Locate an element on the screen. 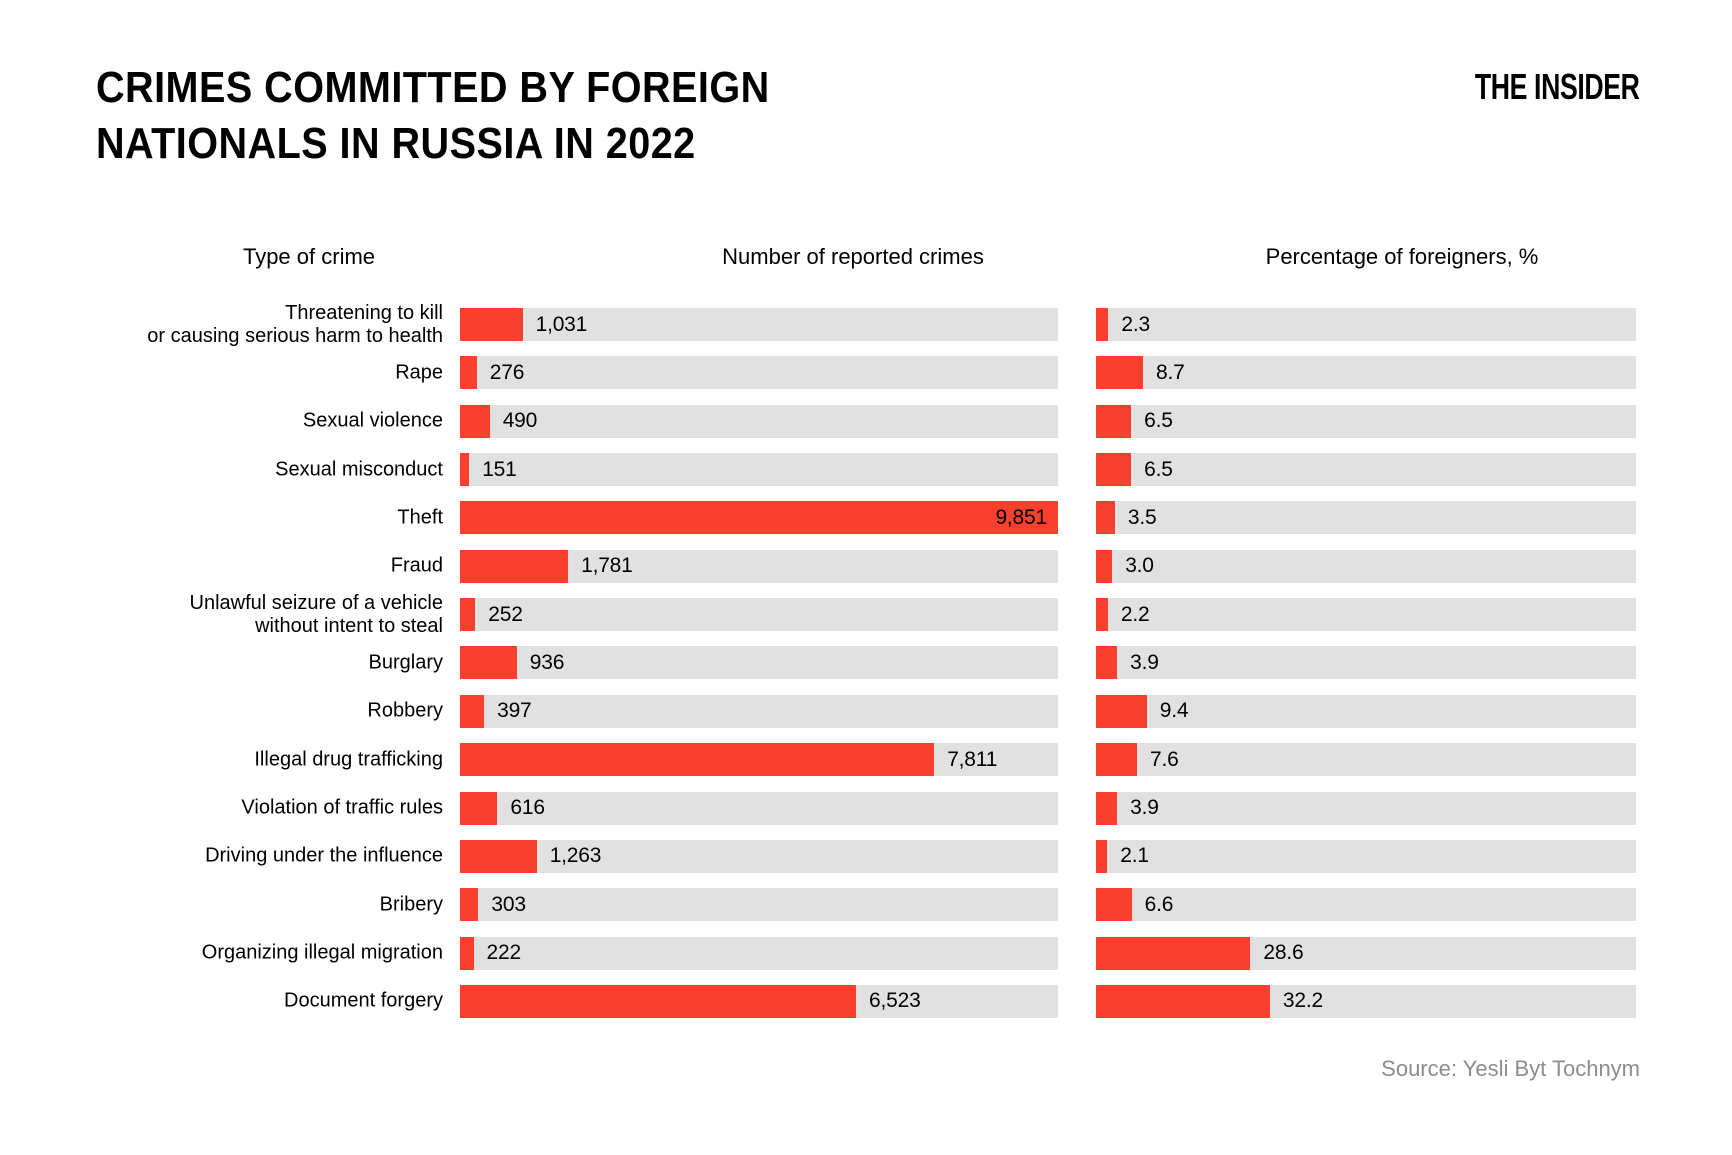 This screenshot has width=1732, height=1155. crime-label-line: or causing serious harm to health is located at coordinates (295, 335).